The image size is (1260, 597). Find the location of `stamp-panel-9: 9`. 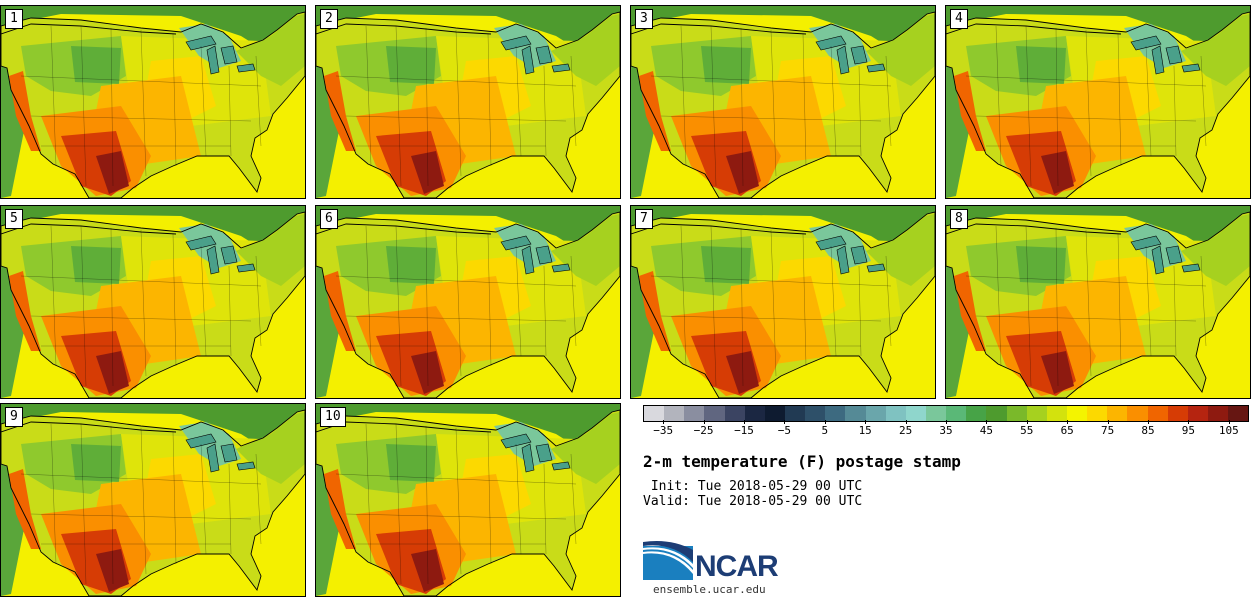

stamp-panel-9: 9 is located at coordinates (153, 500).